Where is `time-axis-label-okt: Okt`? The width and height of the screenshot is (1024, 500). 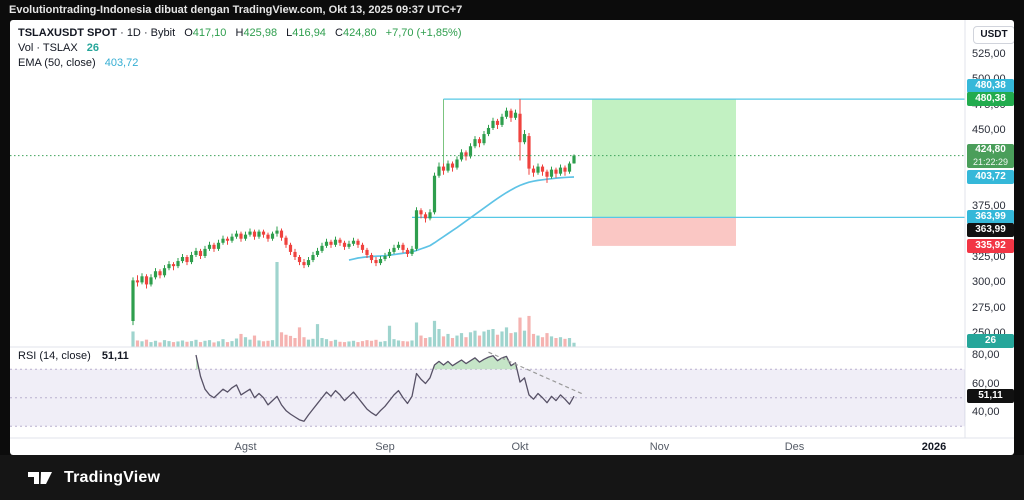
time-axis-label-okt: Okt is located at coordinates (520, 447).